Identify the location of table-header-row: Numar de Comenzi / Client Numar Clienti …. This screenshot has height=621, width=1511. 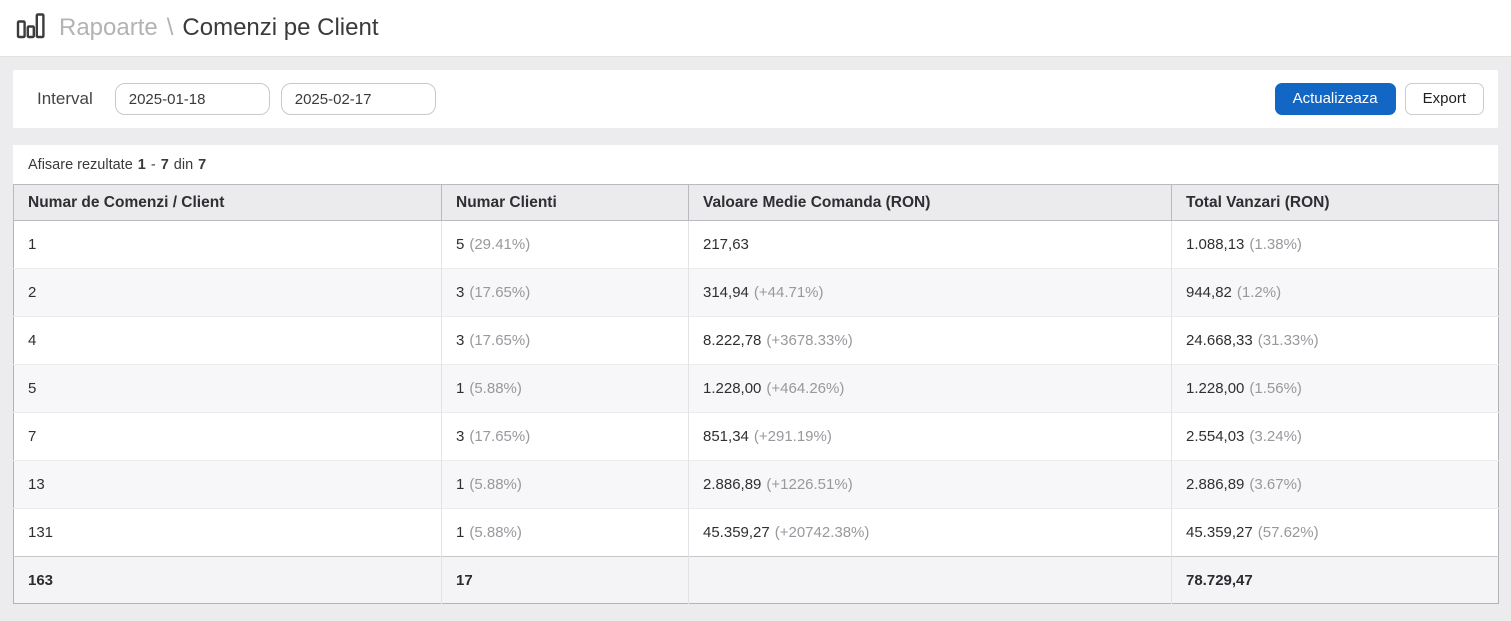
(756, 202).